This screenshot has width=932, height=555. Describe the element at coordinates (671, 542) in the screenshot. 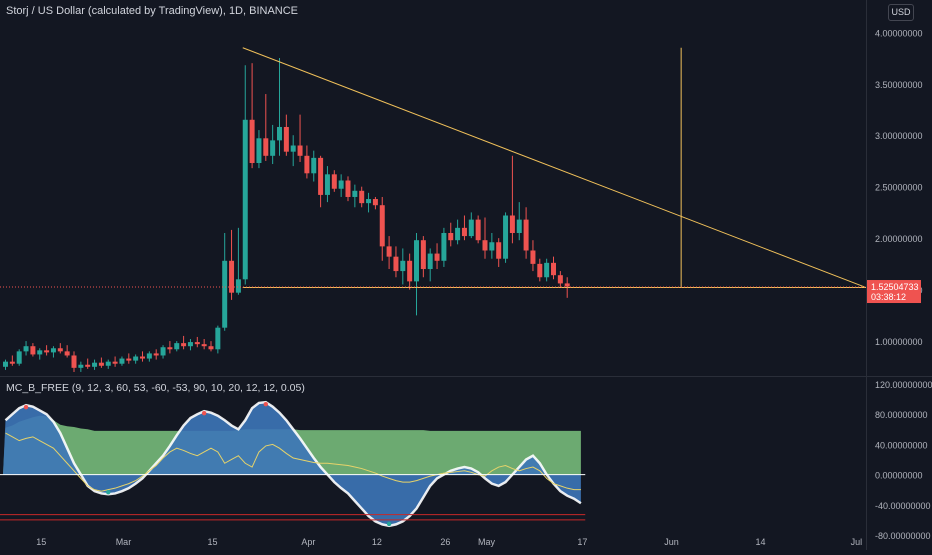

I see `time-tick-label: Jun` at that location.